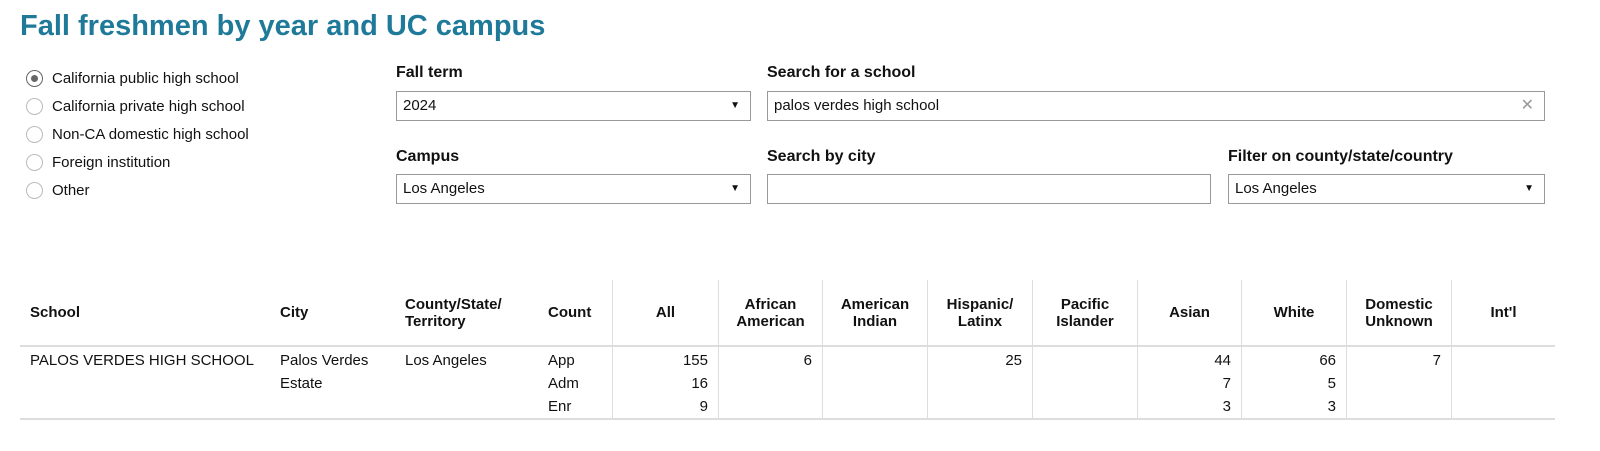  Describe the element at coordinates (446, 360) in the screenshot. I see `county-cell: Los Angeles` at that location.